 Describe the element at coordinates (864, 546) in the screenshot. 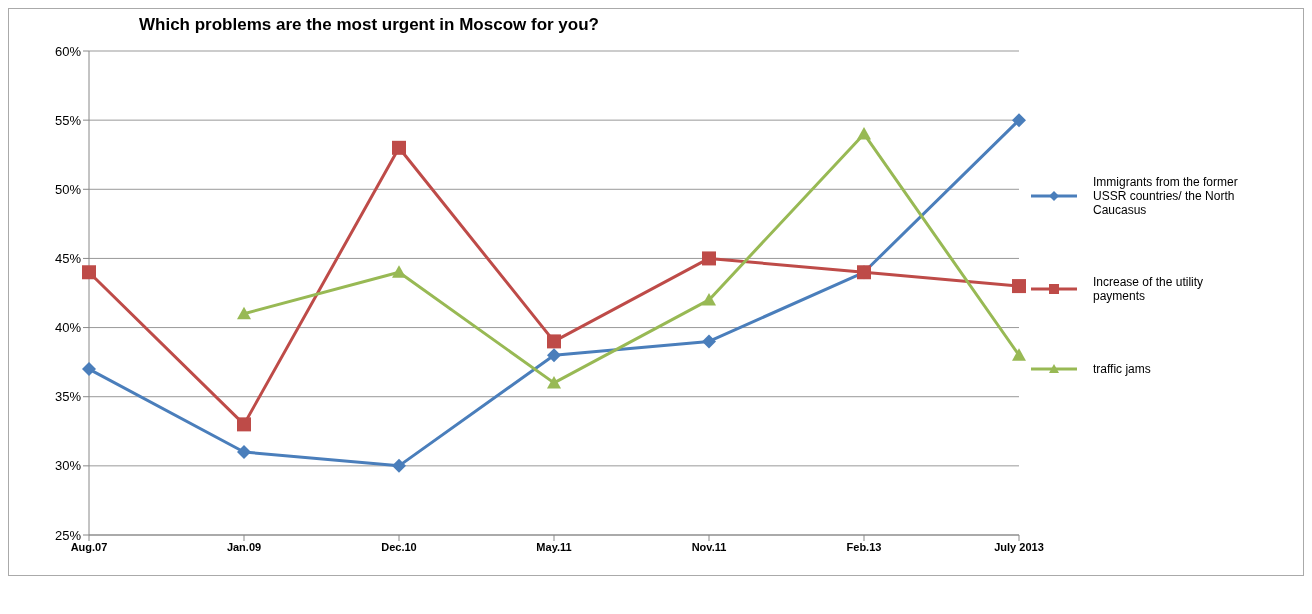

I see `x-tick-label: Feb.13` at that location.